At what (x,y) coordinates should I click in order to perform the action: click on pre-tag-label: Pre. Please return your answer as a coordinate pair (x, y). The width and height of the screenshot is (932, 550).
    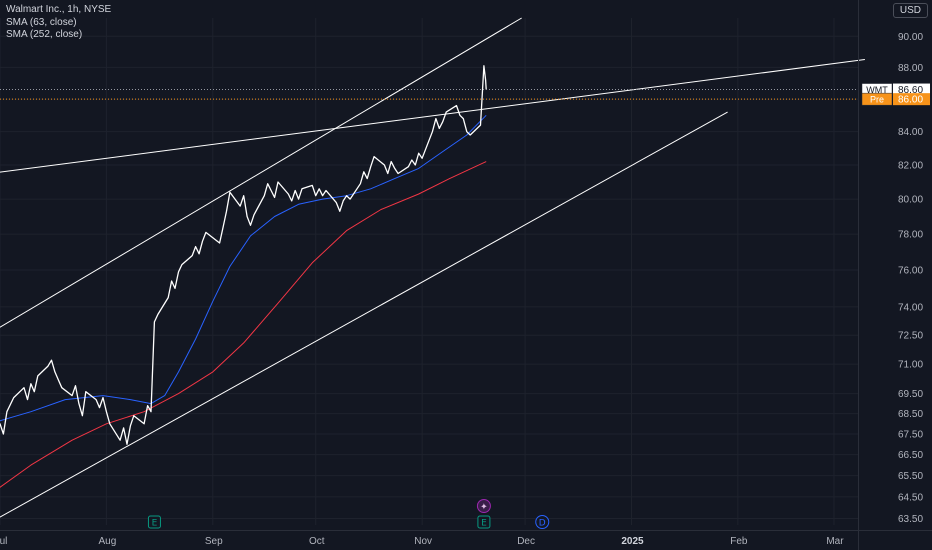
    Looking at the image, I should click on (877, 100).